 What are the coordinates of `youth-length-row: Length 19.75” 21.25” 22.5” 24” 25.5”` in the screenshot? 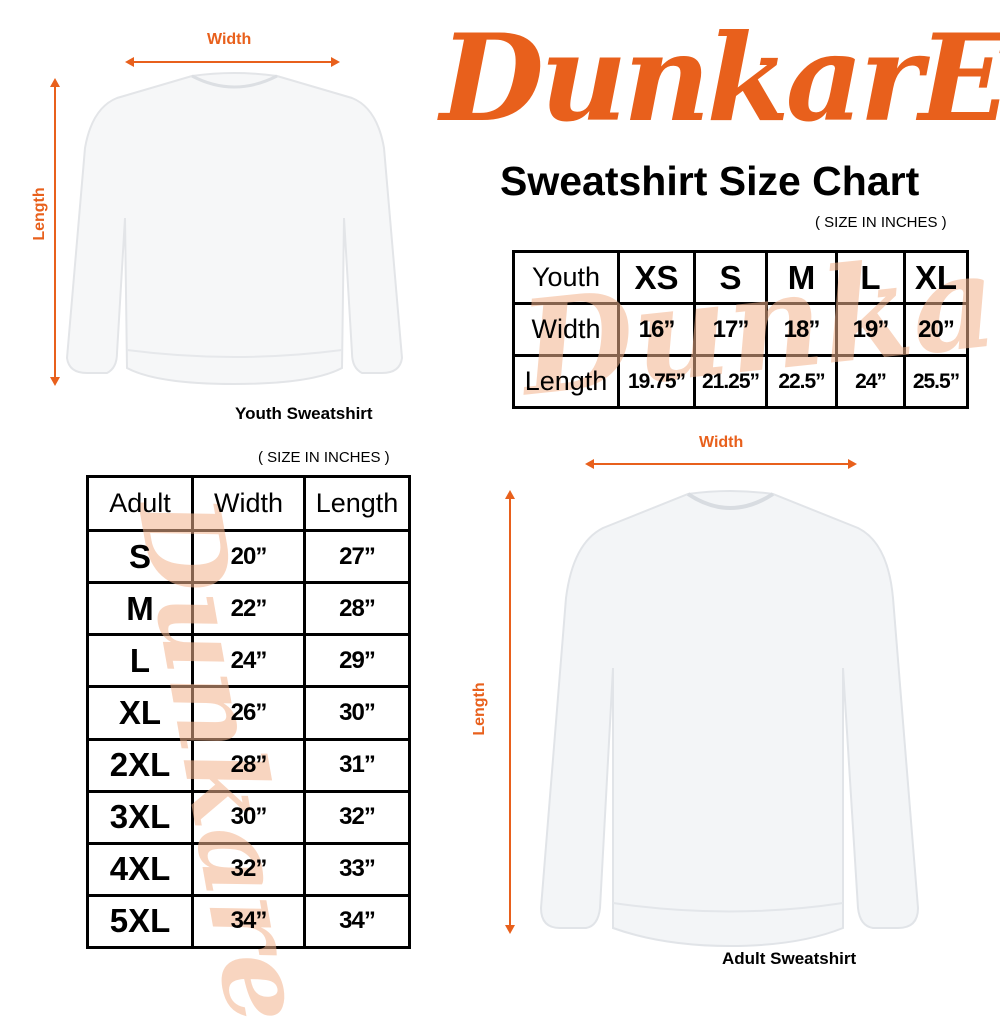 It's located at (740, 381).